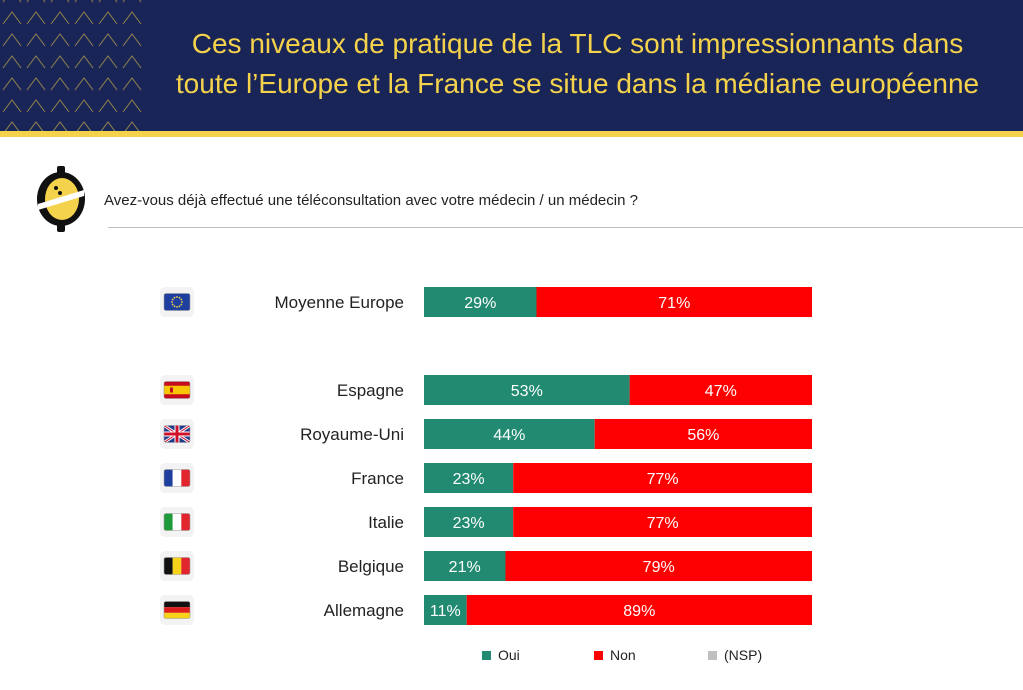 This screenshot has width=1023, height=690. I want to click on belgium-flag-icon, so click(177, 566).